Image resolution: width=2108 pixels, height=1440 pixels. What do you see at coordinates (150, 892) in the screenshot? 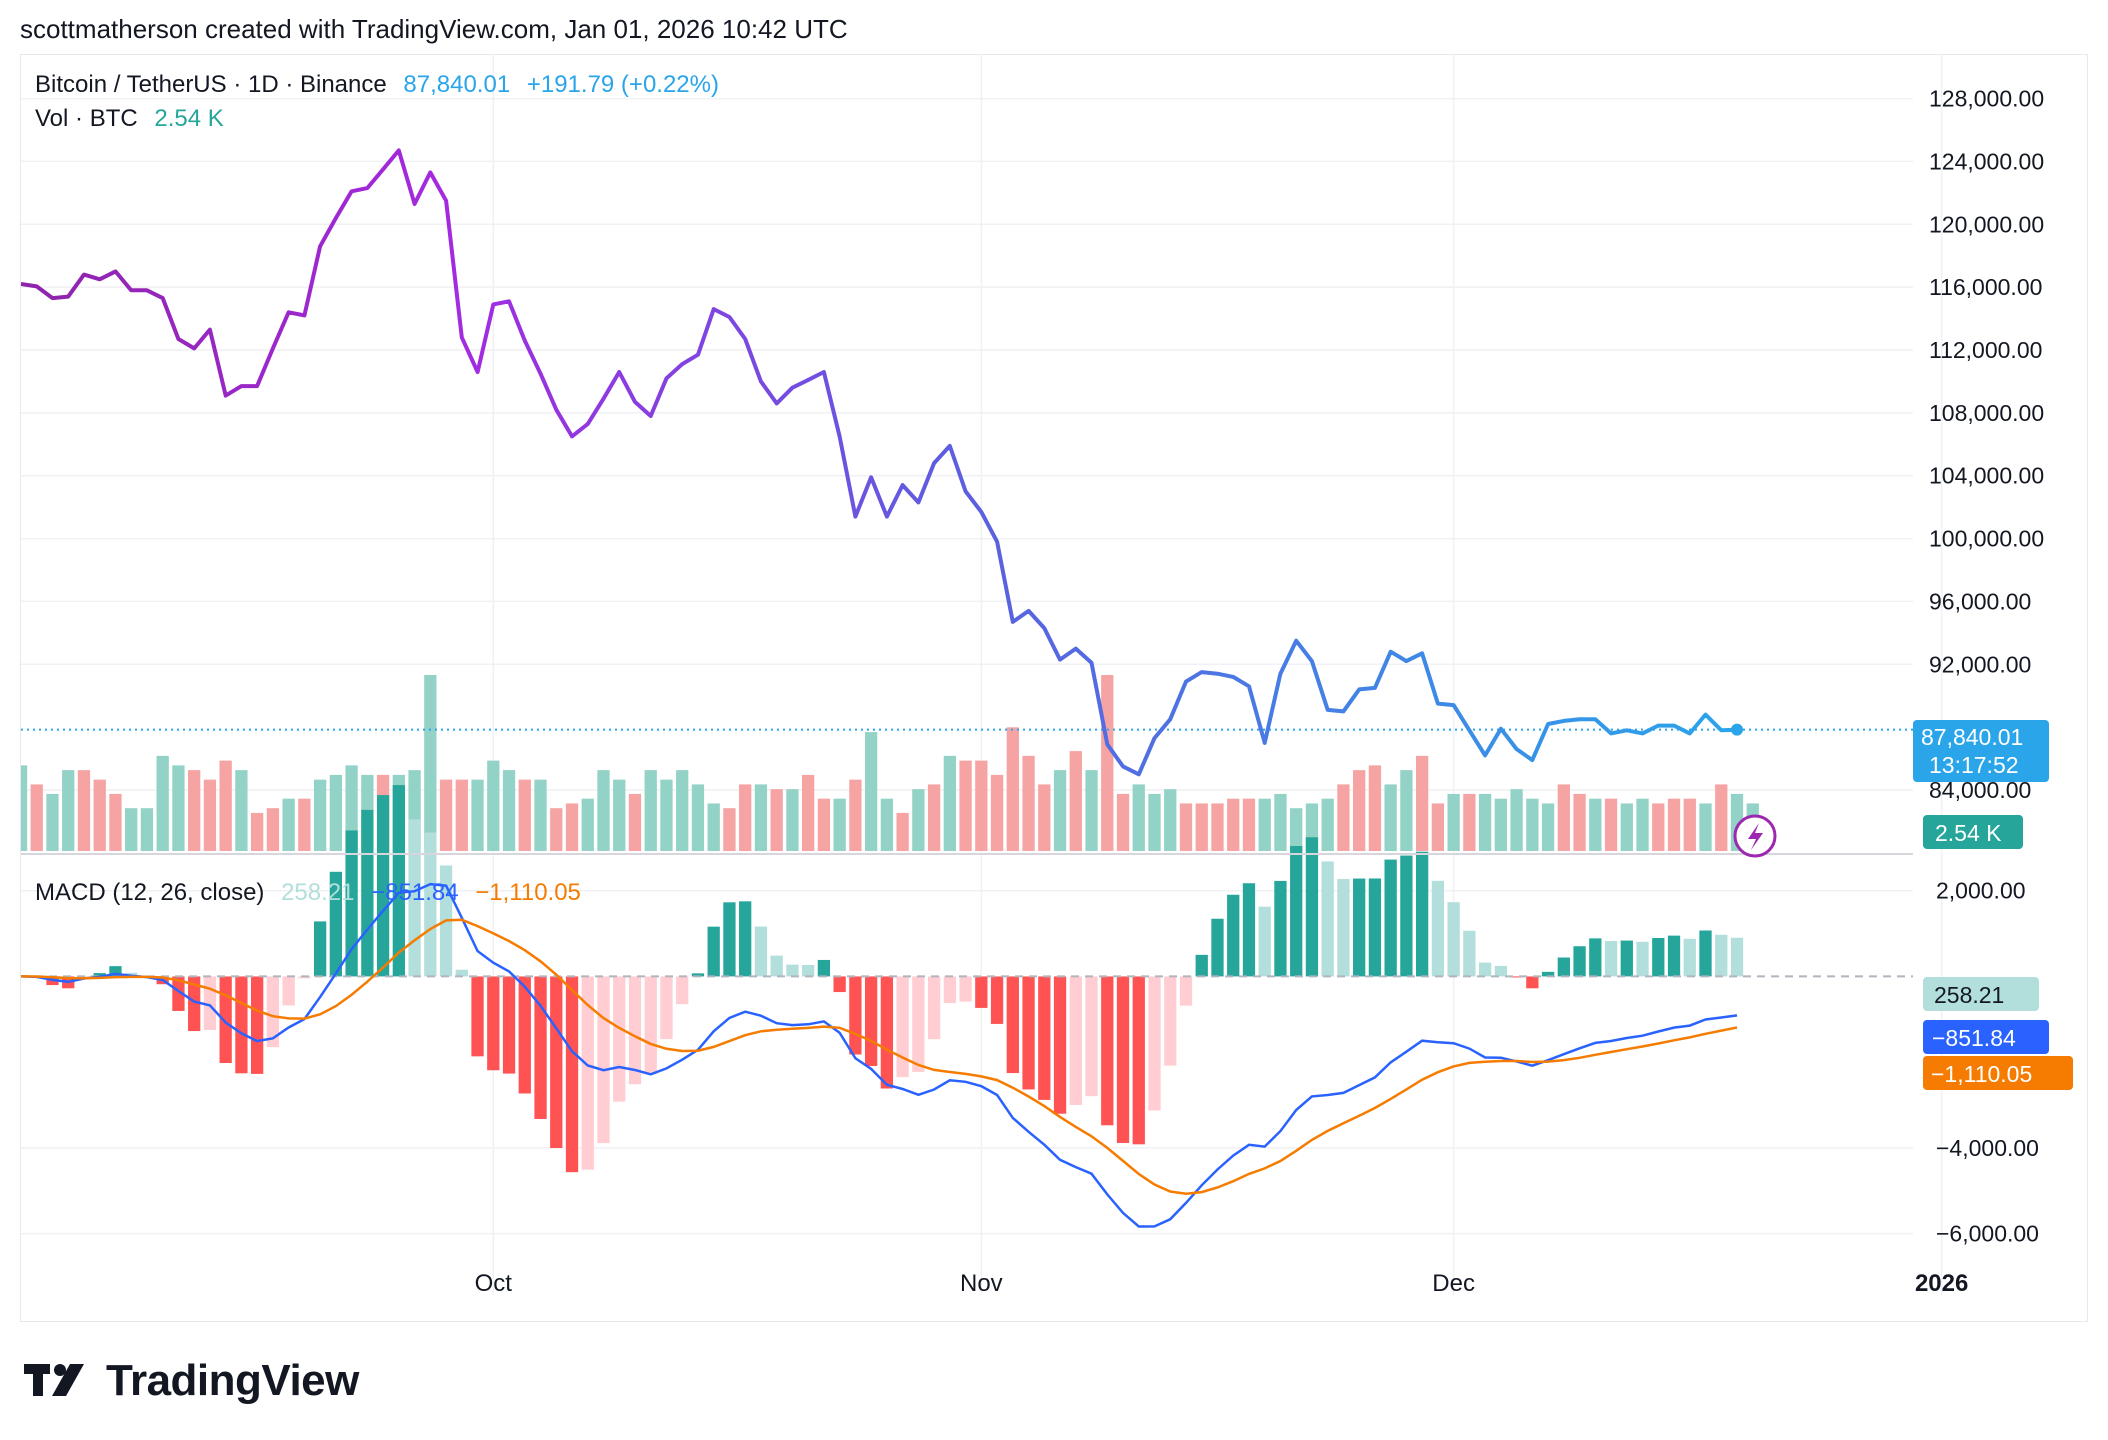
I see `macd-label: MACD (12, 26, close)` at bounding box center [150, 892].